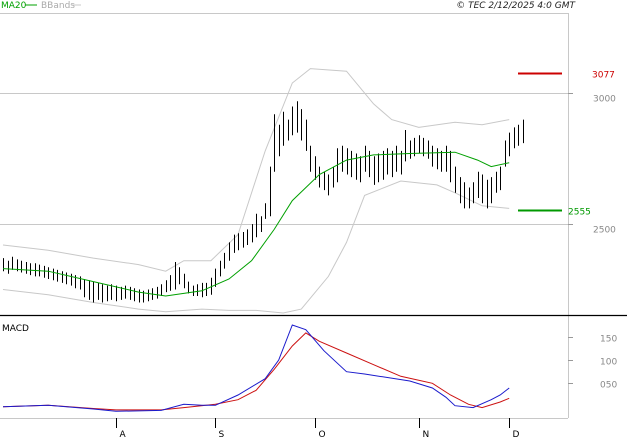 Image resolution: width=627 pixels, height=440 pixels. What do you see at coordinates (123, 435) in the screenshot?
I see `x-tick-label: A` at bounding box center [123, 435].